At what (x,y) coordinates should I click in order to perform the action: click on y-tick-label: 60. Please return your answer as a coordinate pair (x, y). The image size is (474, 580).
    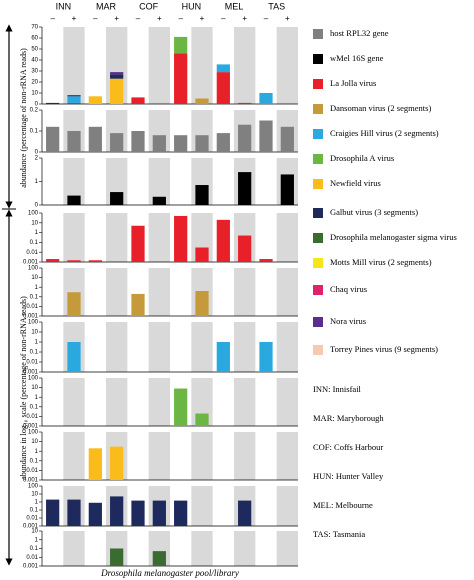
    Looking at the image, I should click on (34, 39).